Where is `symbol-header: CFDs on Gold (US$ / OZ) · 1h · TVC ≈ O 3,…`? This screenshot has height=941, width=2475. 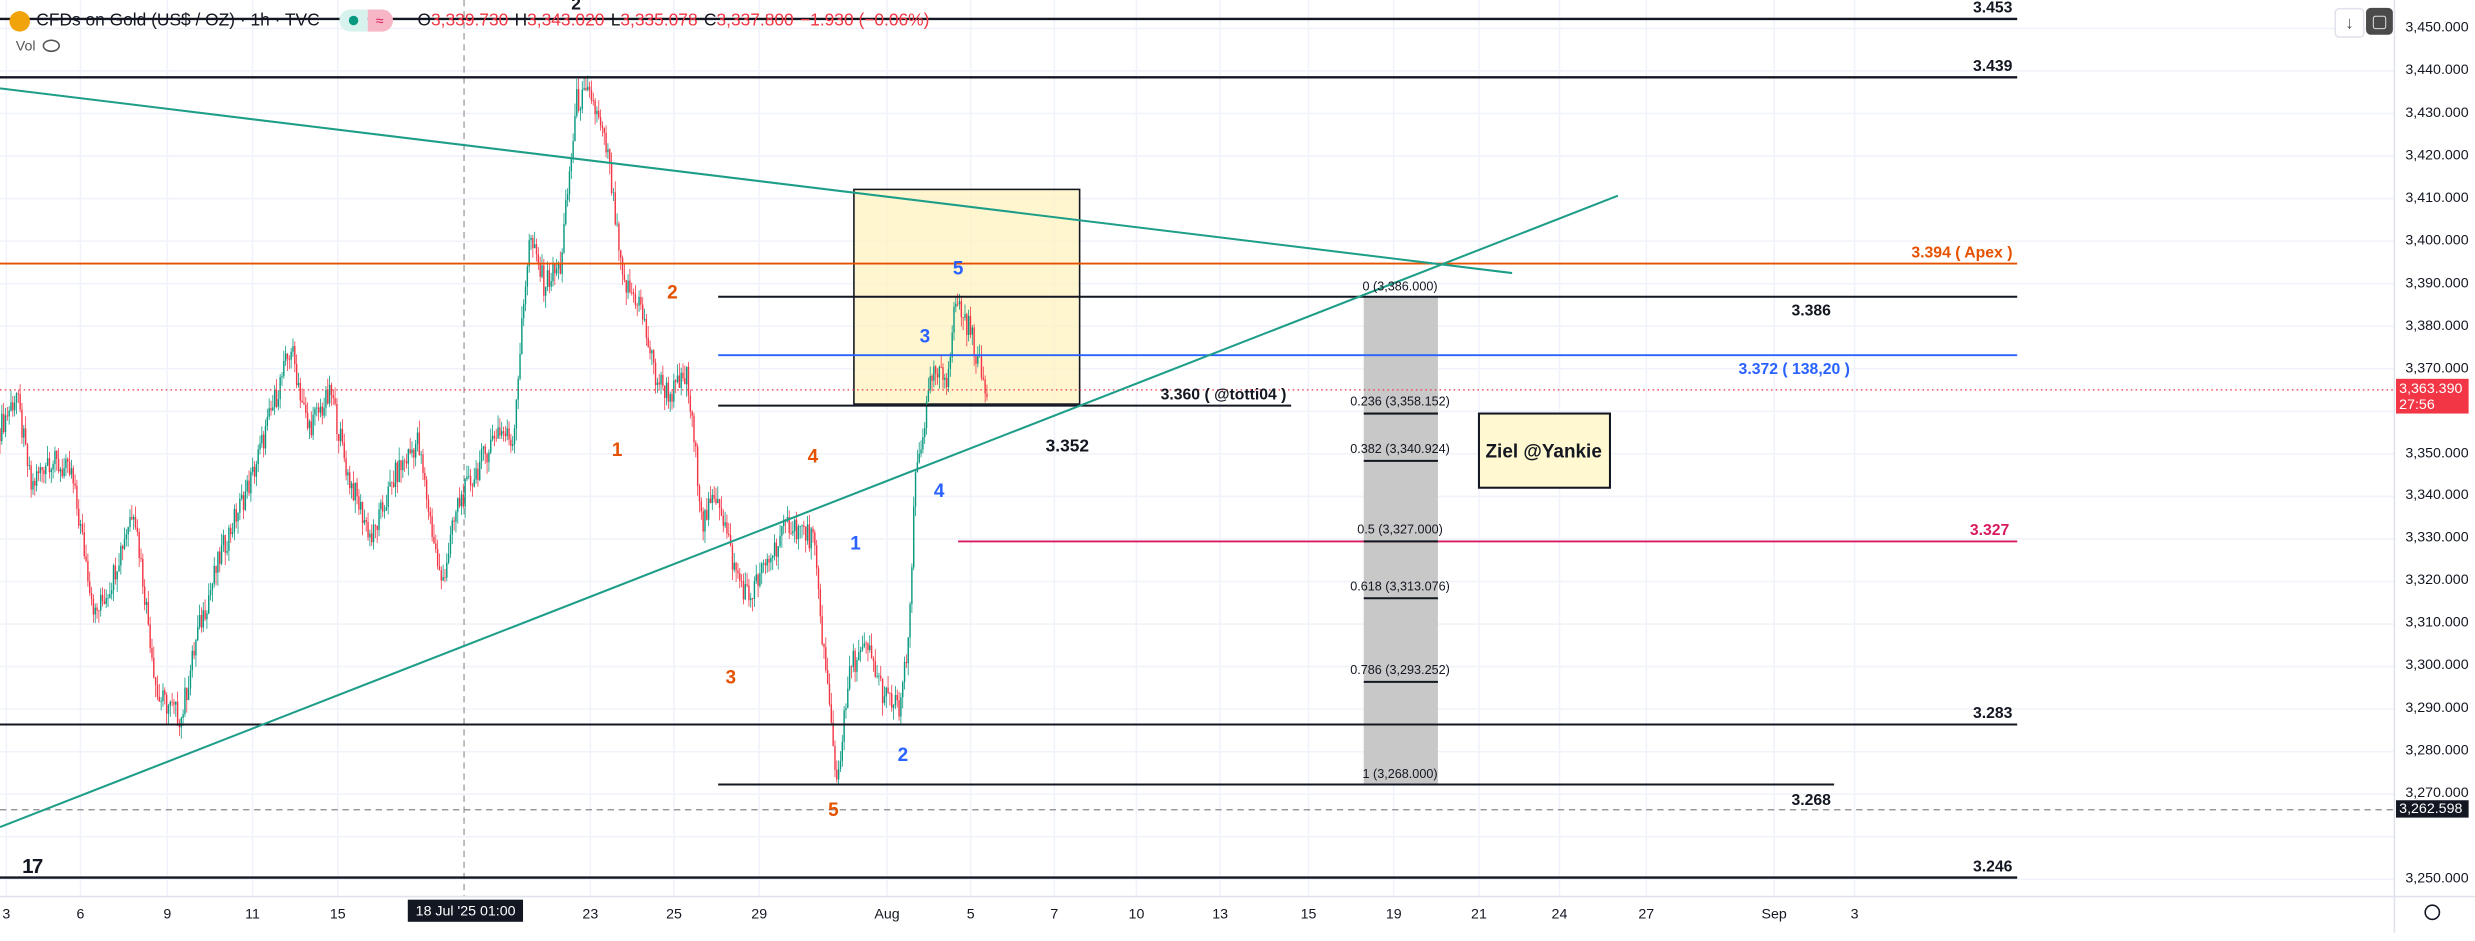 symbol-header: CFDs on Gold (US$ / OZ) · 1h · TVC ≈ O 3,… is located at coordinates (469, 20).